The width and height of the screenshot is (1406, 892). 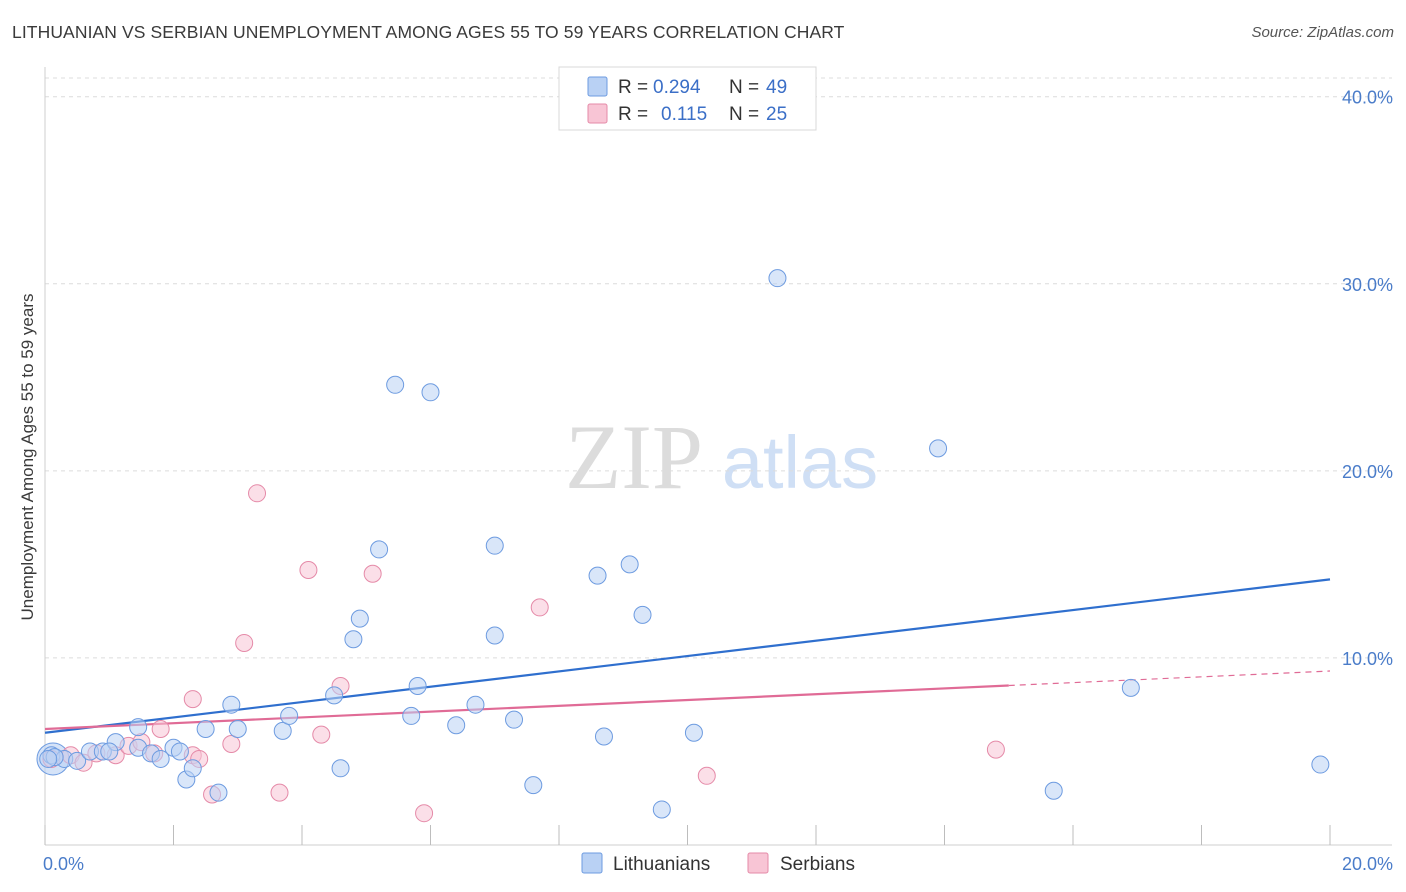 I want to click on legend-r-label-serbians: R =, so click(x=633, y=114).